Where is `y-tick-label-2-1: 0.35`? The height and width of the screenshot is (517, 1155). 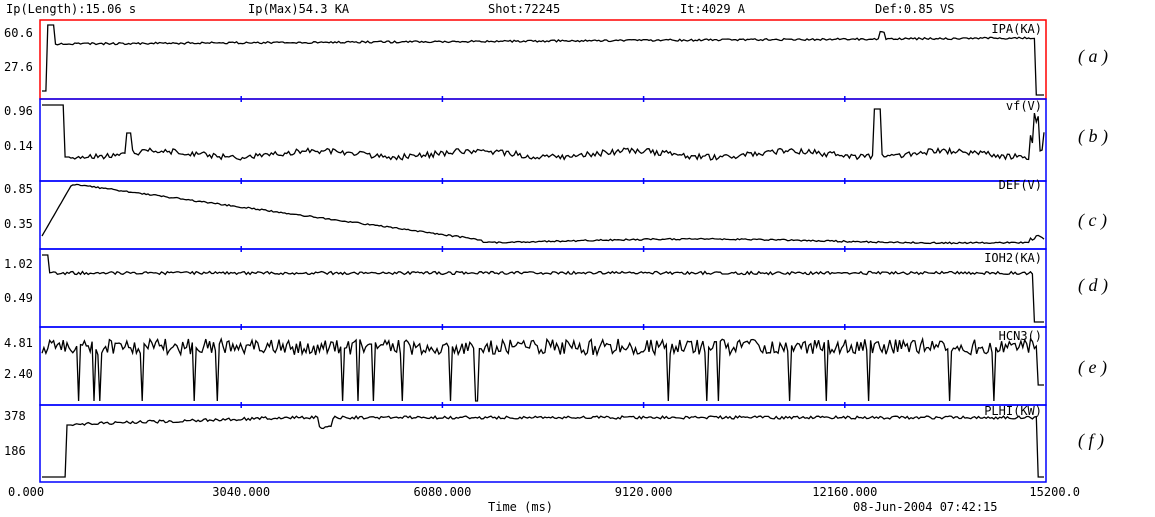
y-tick-label-2-1: 0.35 is located at coordinates (18, 224).